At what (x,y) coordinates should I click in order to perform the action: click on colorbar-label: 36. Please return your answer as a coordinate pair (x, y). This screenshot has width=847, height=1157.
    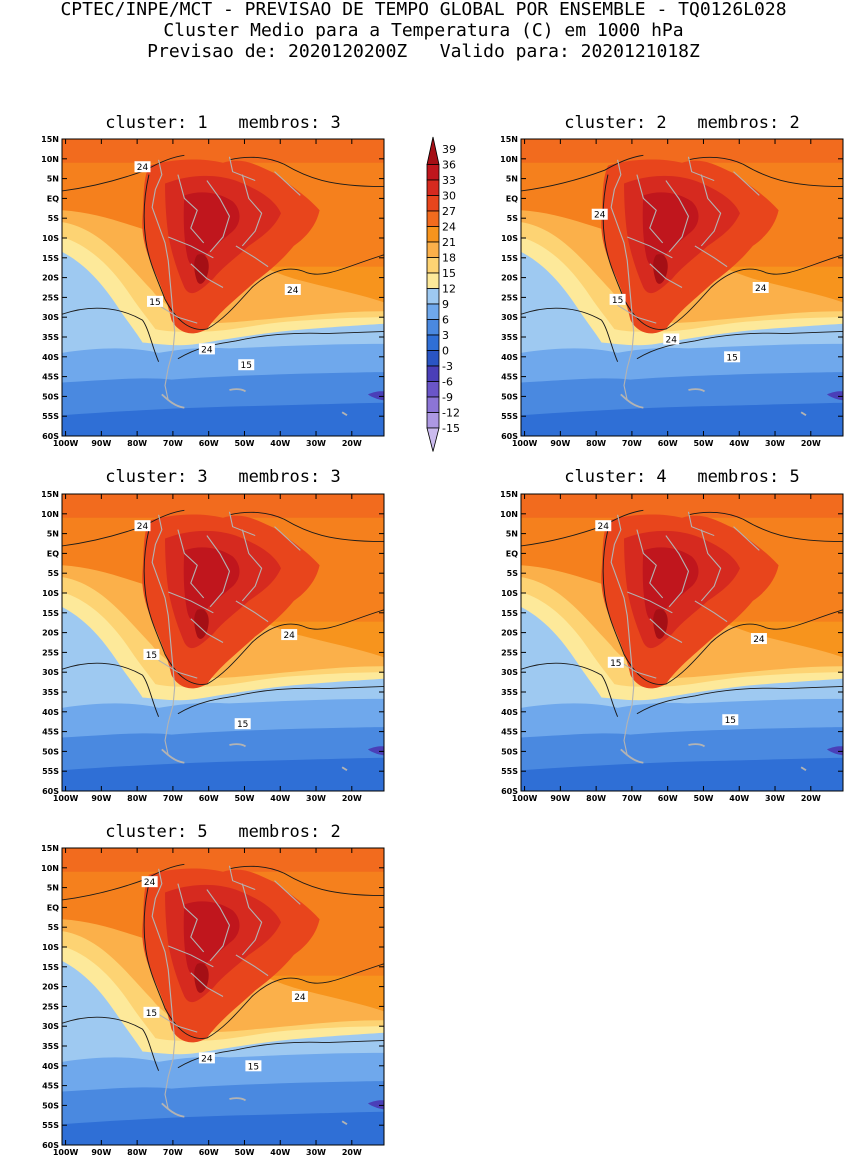
    Looking at the image, I should click on (449, 165).